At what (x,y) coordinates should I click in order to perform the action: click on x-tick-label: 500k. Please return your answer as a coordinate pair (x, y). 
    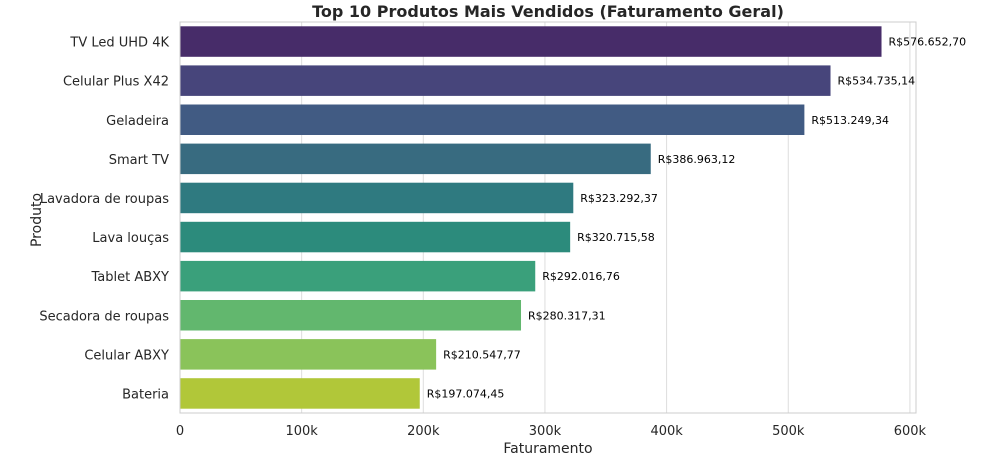
    Looking at the image, I should click on (788, 431).